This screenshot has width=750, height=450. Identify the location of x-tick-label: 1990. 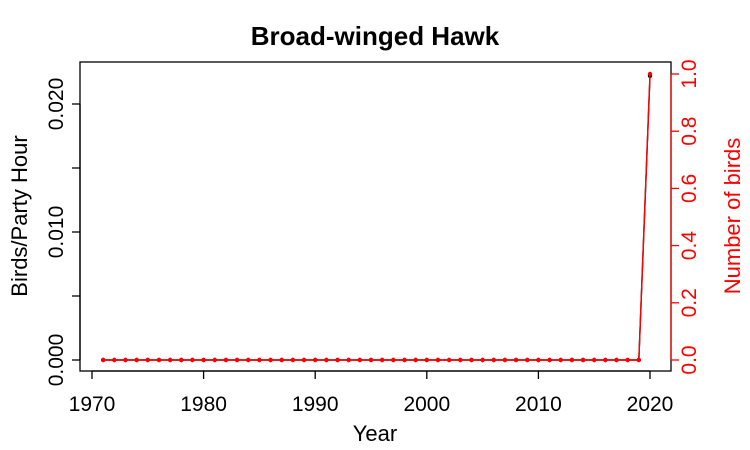
(315, 404).